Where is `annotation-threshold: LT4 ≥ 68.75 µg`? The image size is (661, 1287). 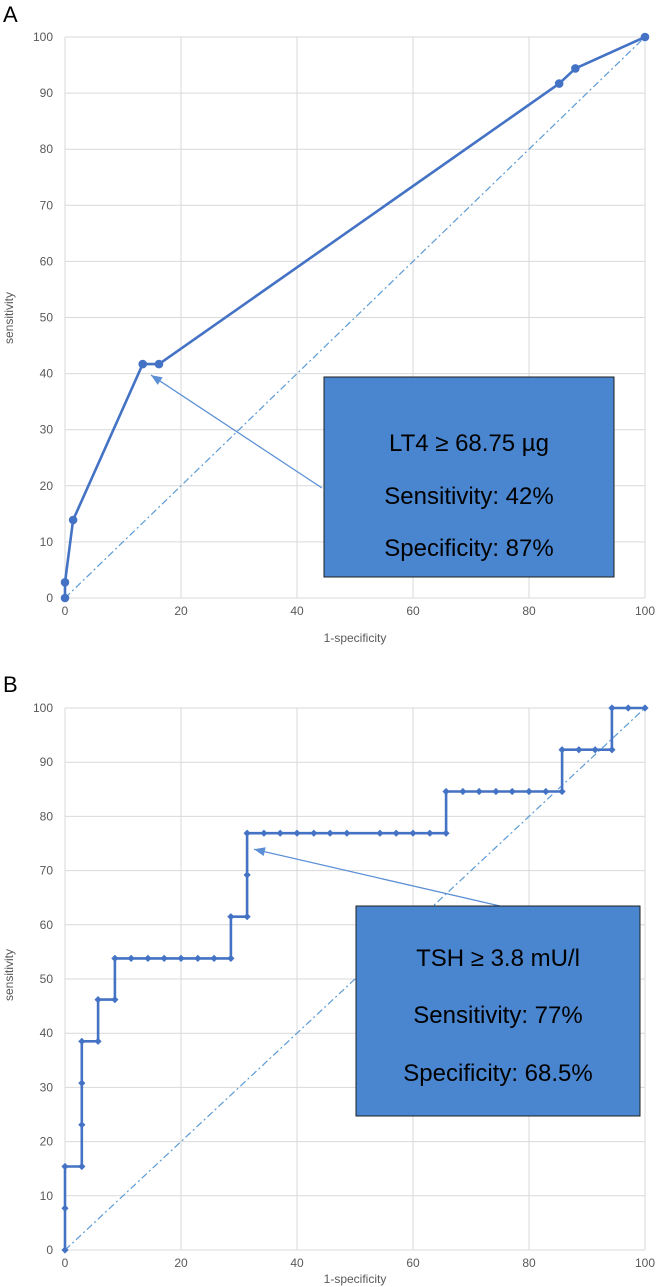
annotation-threshold: LT4 ≥ 68.75 µg is located at coordinates (469, 443).